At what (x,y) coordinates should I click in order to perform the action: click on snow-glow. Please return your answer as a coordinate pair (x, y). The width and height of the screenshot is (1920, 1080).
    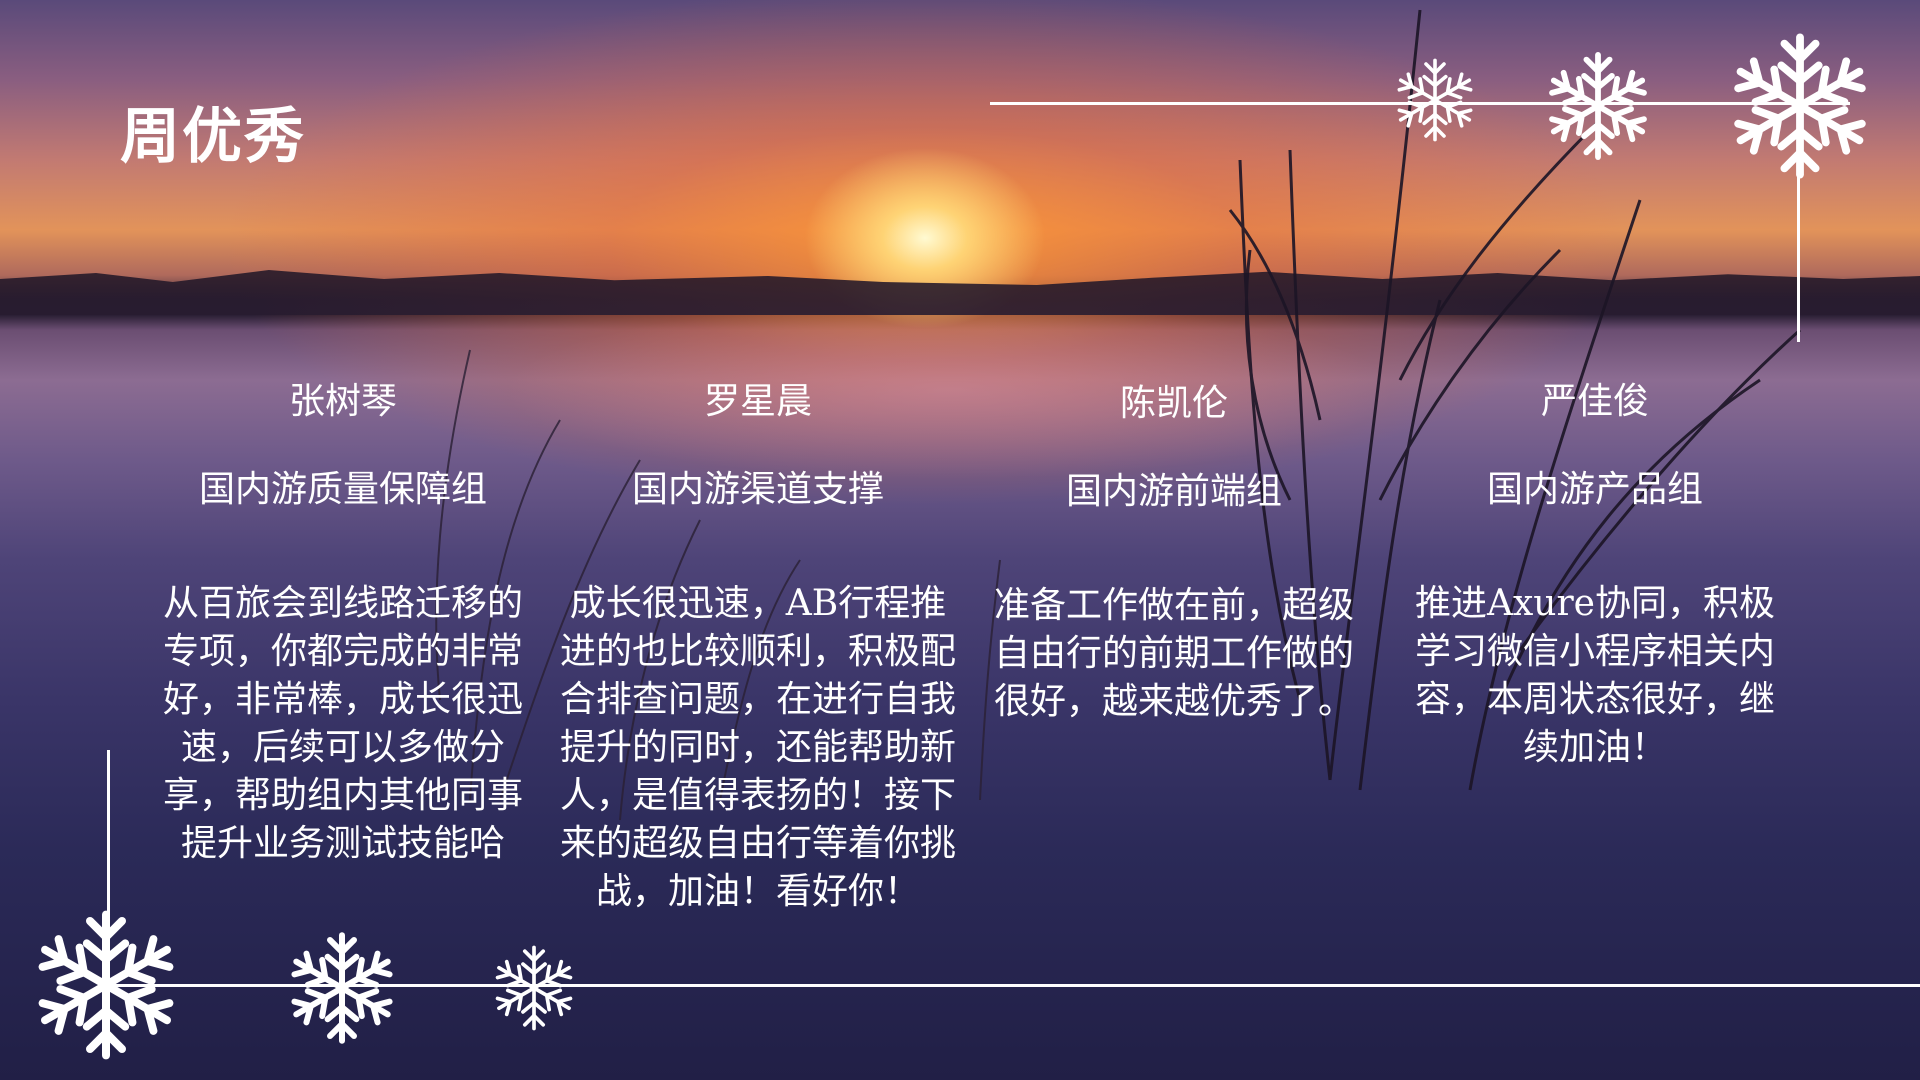
    Looking at the image, I should click on (950, 390).